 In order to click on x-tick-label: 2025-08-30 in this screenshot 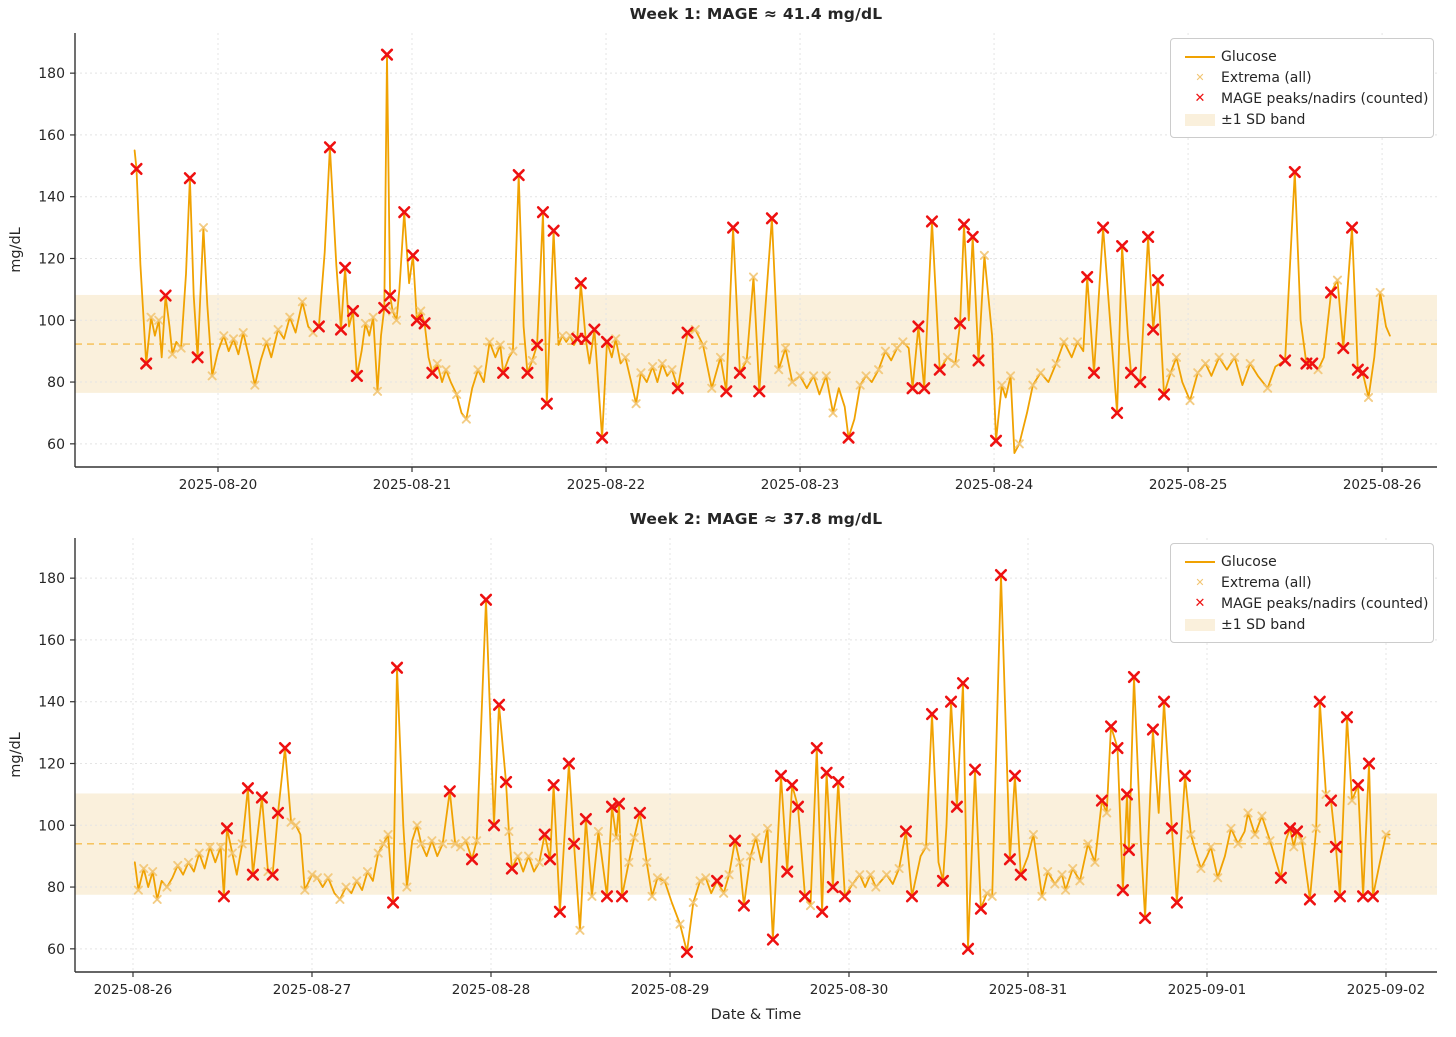, I will do `click(849, 990)`.